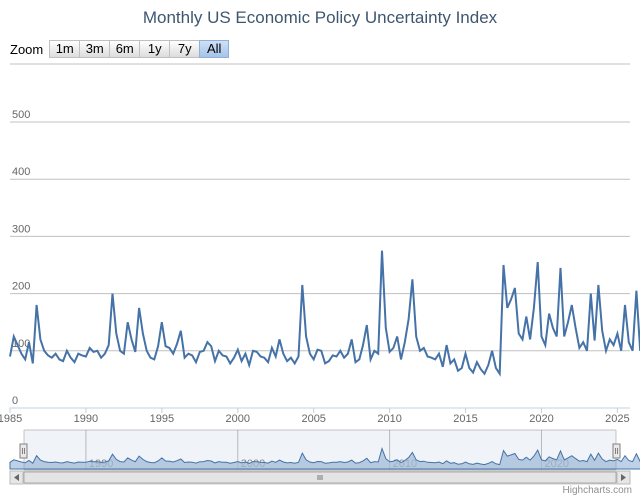 The height and width of the screenshot is (500, 640). Describe the element at coordinates (154, 49) in the screenshot. I see `zoom-button-1y: 1y` at that location.